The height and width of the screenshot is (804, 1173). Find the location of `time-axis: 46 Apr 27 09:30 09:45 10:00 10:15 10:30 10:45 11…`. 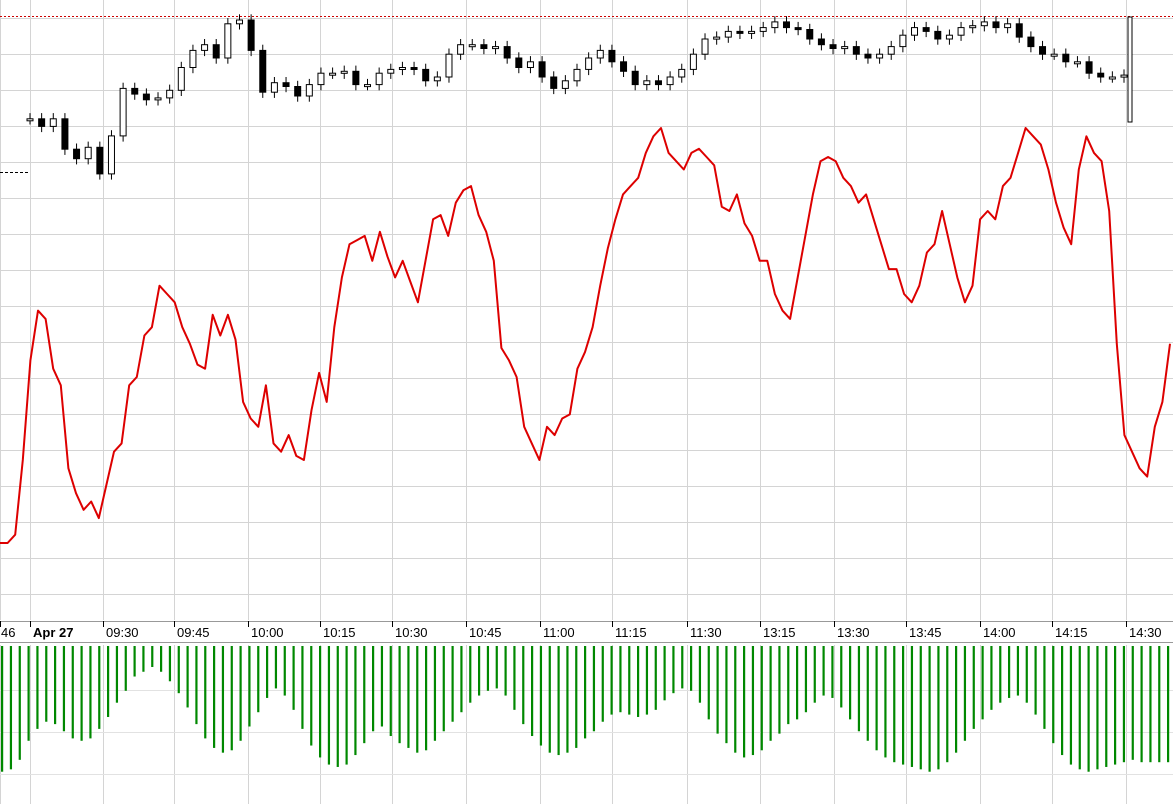

time-axis: 46 Apr 27 09:30 09:45 10:00 10:15 10:30 10:45 11… is located at coordinates (586, 632).